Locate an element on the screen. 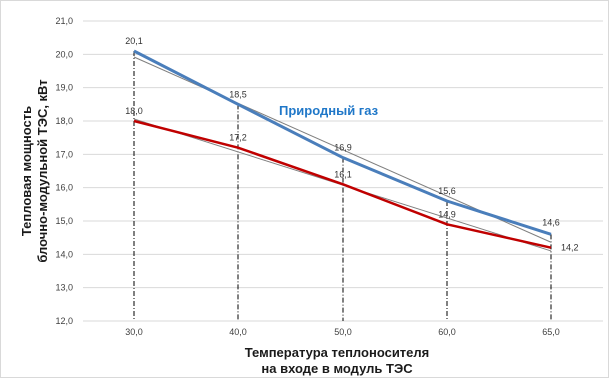  y-tick-label: 14,0 is located at coordinates (64, 254).